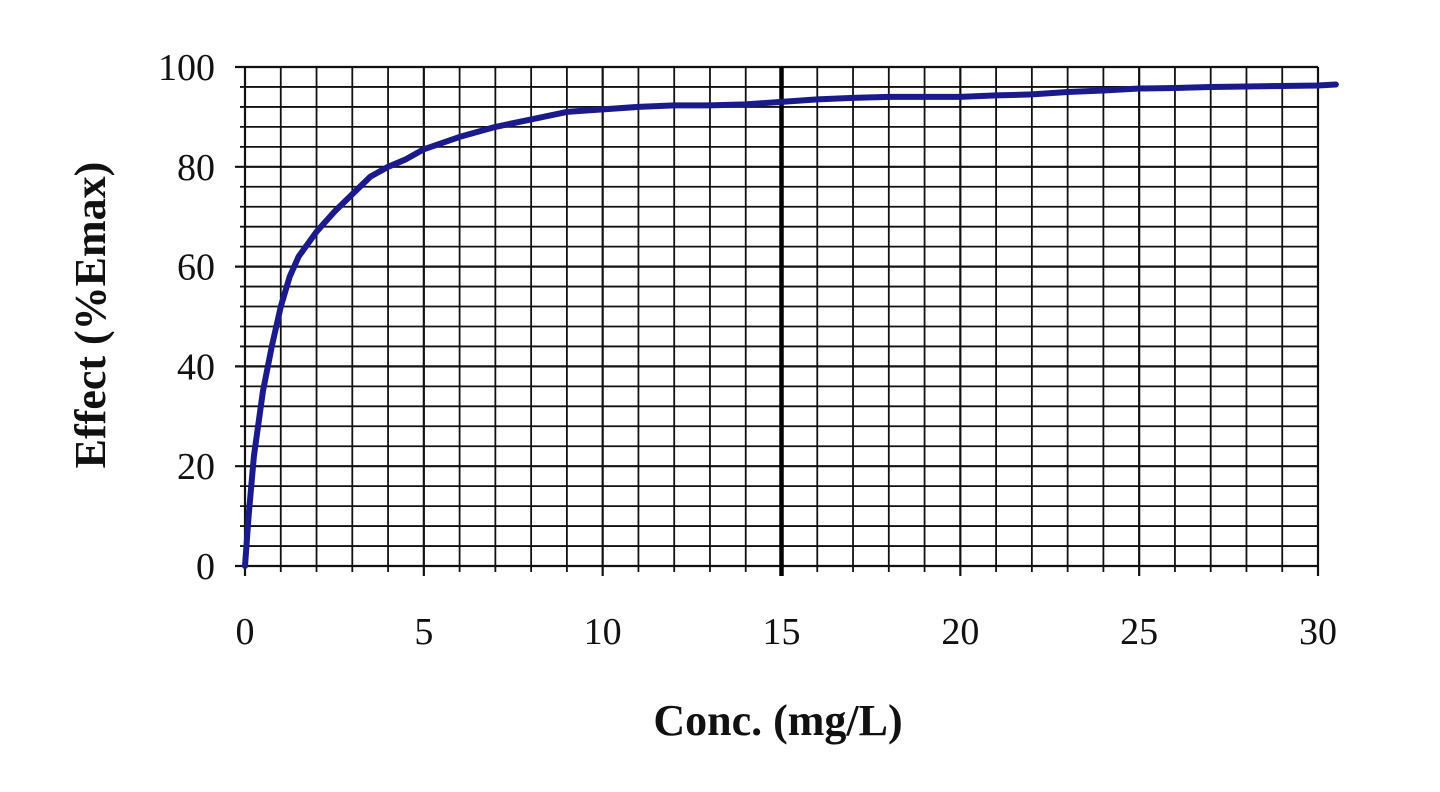 The width and height of the screenshot is (1440, 792). Describe the element at coordinates (196, 467) in the screenshot. I see `y-tick-label: 20` at that location.